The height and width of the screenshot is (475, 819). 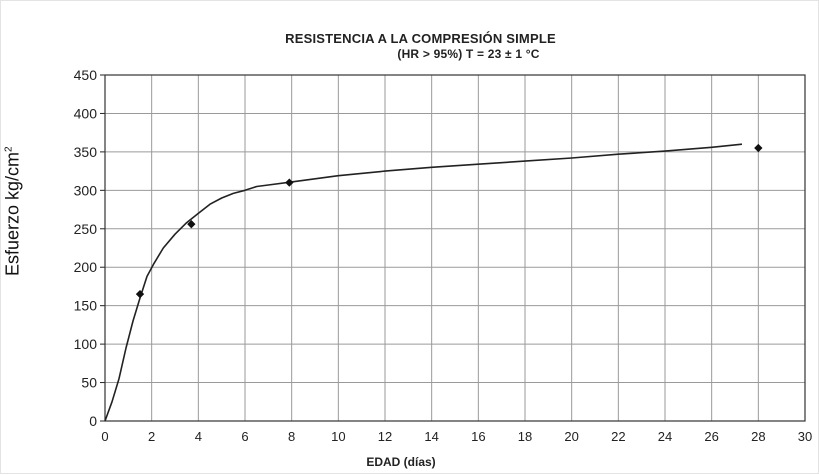 I want to click on x-tick-label: 28, so click(x=758, y=436).